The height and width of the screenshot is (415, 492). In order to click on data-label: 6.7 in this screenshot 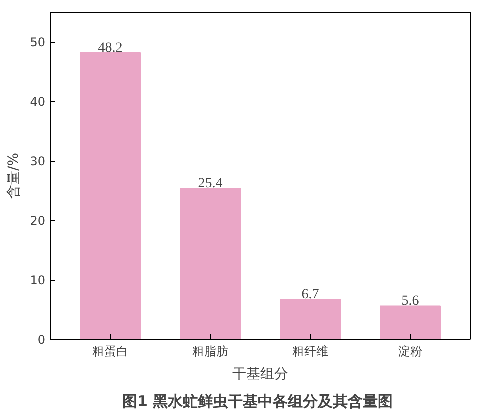, I will do `click(311, 295)`.